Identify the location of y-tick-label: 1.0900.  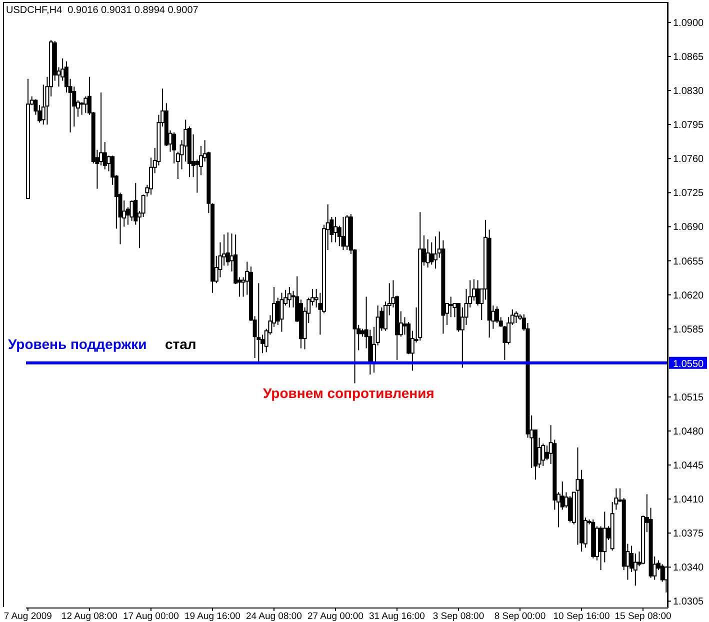
(688, 23).